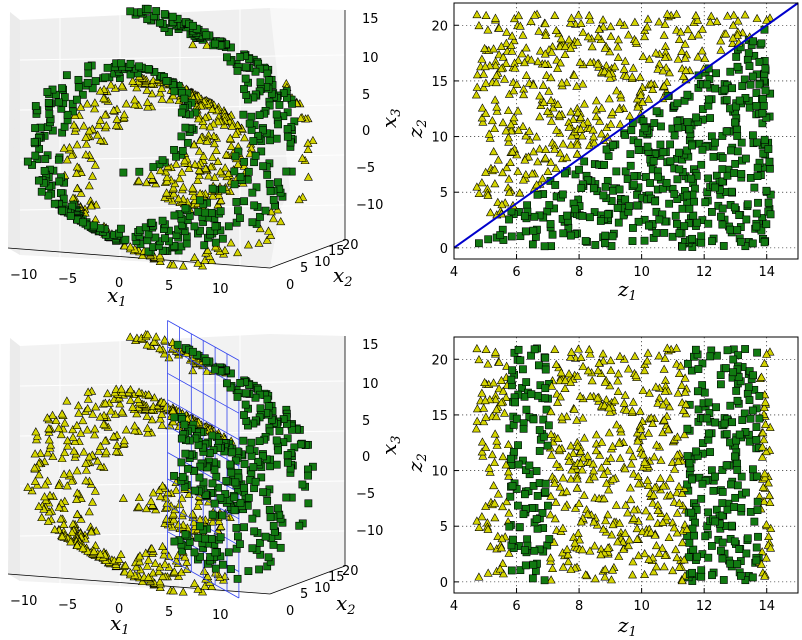 This screenshot has width=802, height=640. I want to click on x2-tick: 0, so click(290, 285).